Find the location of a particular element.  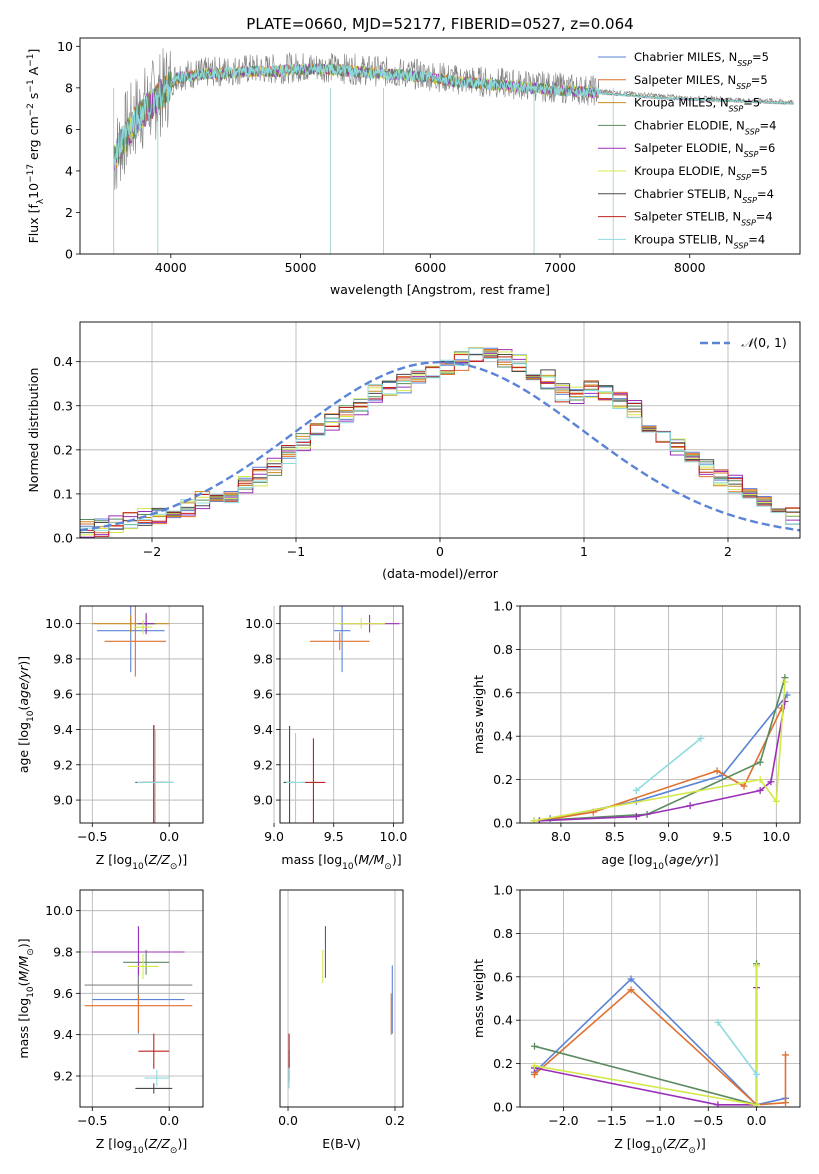

spectrum-plot-area is located at coordinates (453, 151).